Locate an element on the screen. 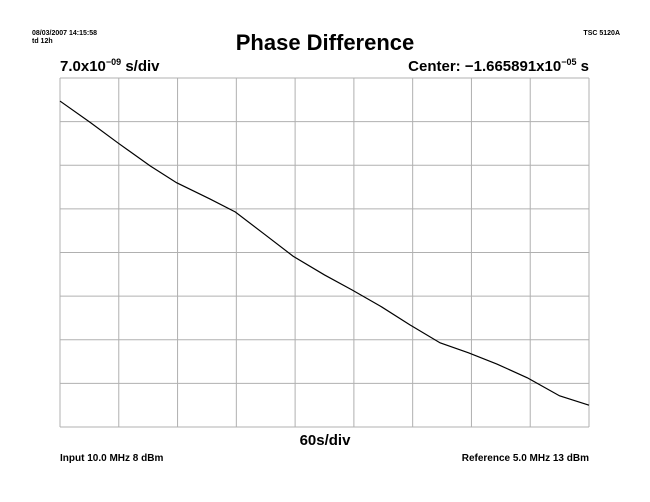 The image size is (650, 502). unit: s/div is located at coordinates (140, 66).